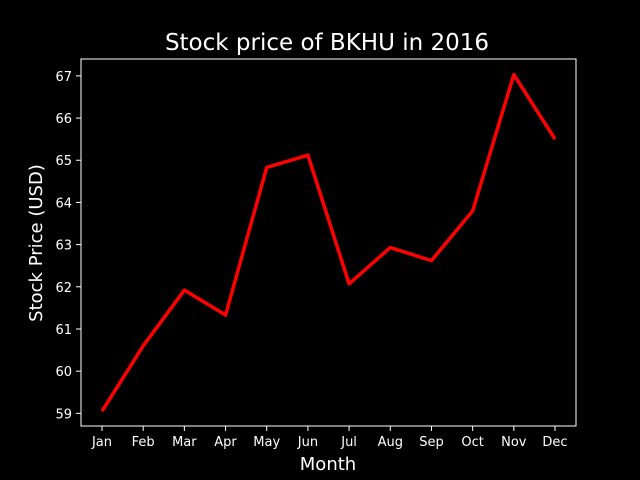 Image resolution: width=640 pixels, height=480 pixels. Describe the element at coordinates (514, 442) in the screenshot. I see `x-tick-label: Nov` at that location.